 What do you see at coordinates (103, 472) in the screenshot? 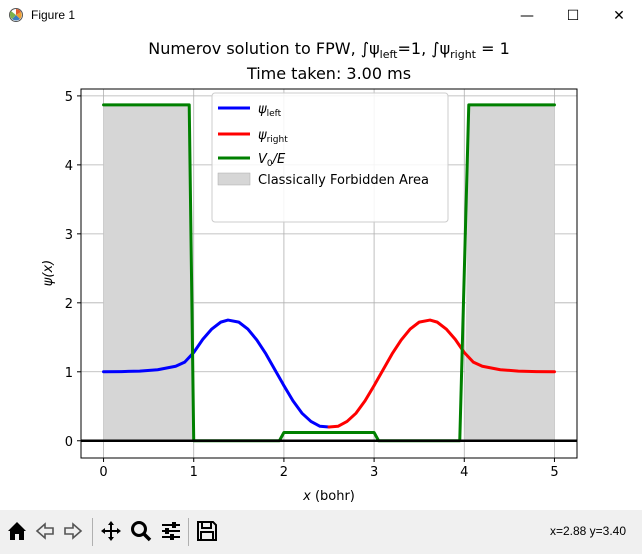
I see `x-tick-label: 0` at bounding box center [103, 472].